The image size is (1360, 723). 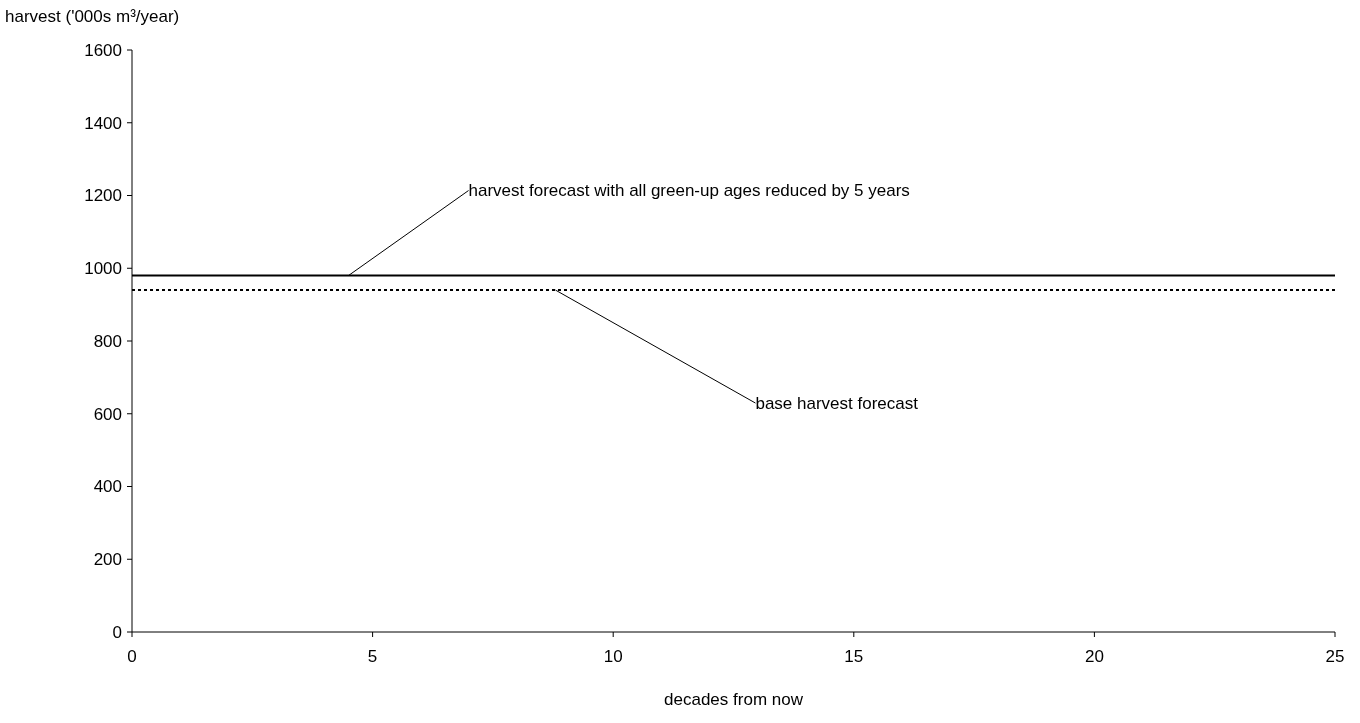 I want to click on x-tick-label: 15, so click(x=854, y=656).